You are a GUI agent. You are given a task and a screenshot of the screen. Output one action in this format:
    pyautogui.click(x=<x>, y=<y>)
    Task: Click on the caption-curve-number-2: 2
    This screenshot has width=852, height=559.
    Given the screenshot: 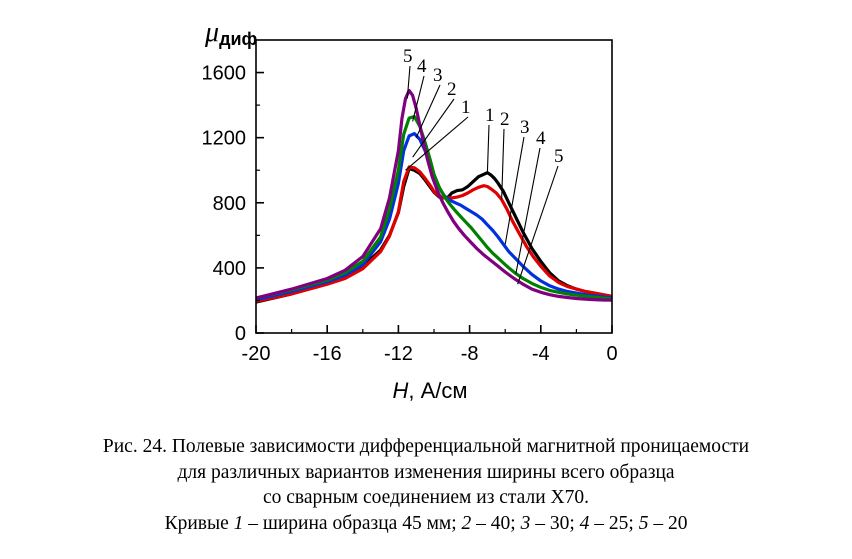 What is the action you would take?
    pyautogui.click(x=466, y=523)
    